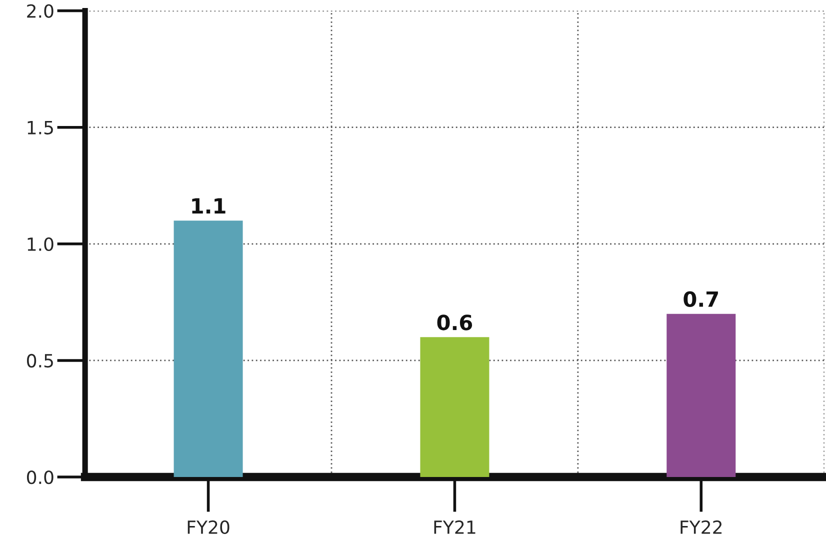 The height and width of the screenshot is (539, 826). Describe the element at coordinates (701, 299) in the screenshot. I see `data-label: 0.7` at that location.